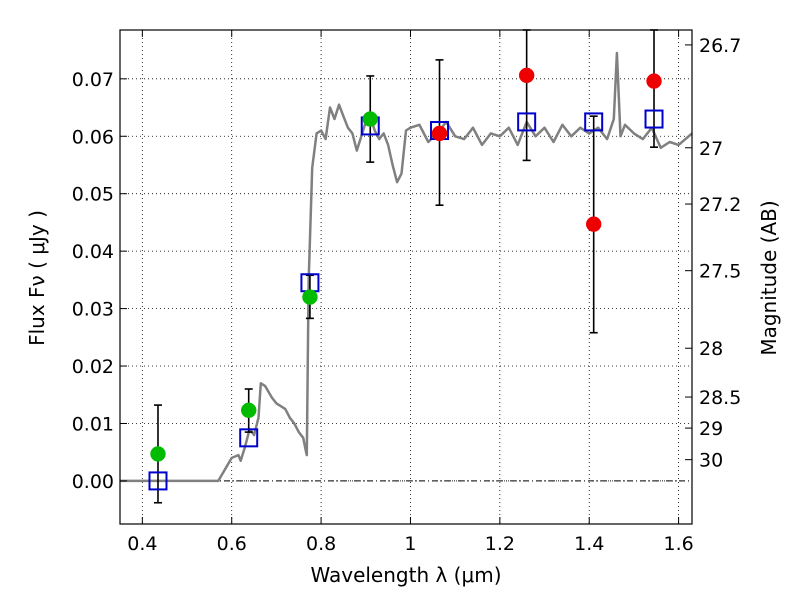 The width and height of the screenshot is (800, 600). Describe the element at coordinates (321, 544) in the screenshot. I see `x-tick-label: 0.8` at that location.